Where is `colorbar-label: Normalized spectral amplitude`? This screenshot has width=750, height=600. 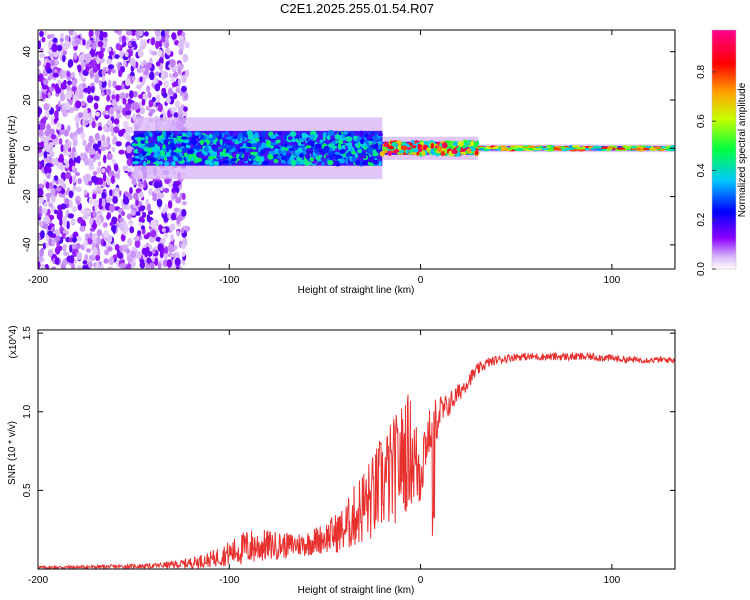
colorbar-label: Normalized spectral amplitude is located at coordinates (742, 149).